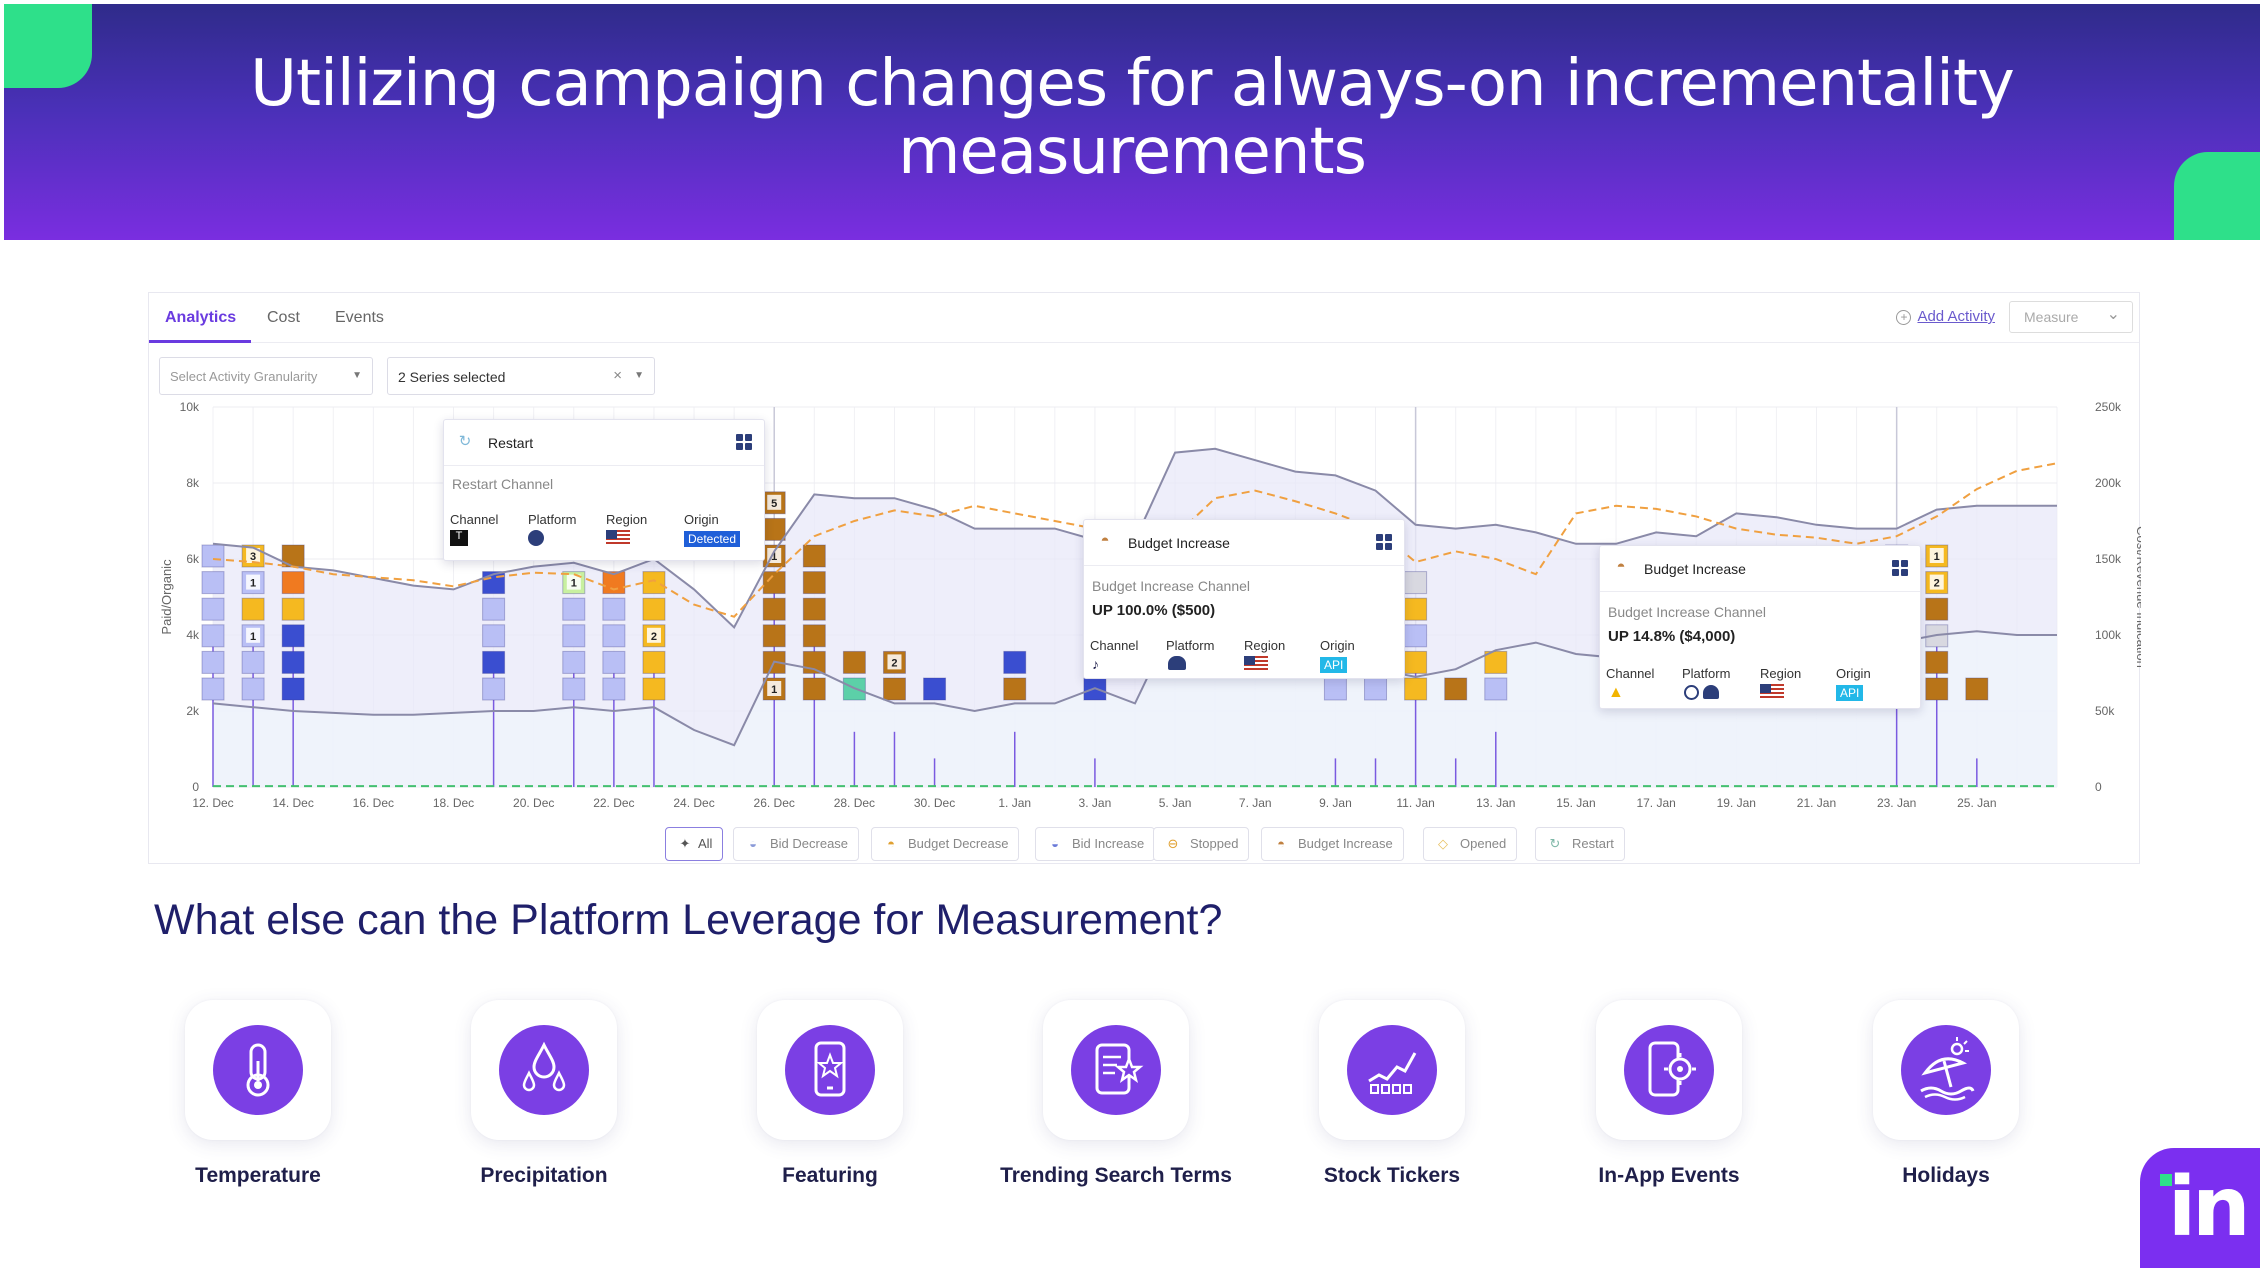 The height and width of the screenshot is (1272, 2264). I want to click on bid-increase-icon: ◒, so click(1055, 843).